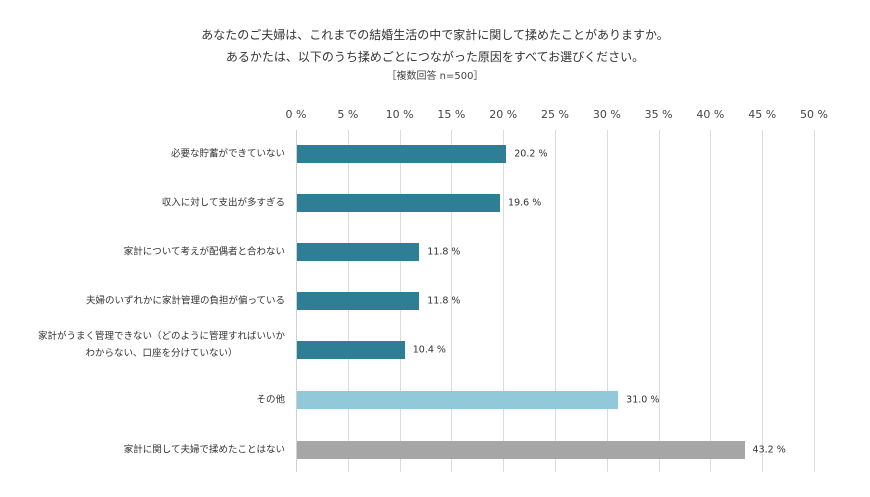  I want to click on x-tick-label: 35 %, so click(658, 114).